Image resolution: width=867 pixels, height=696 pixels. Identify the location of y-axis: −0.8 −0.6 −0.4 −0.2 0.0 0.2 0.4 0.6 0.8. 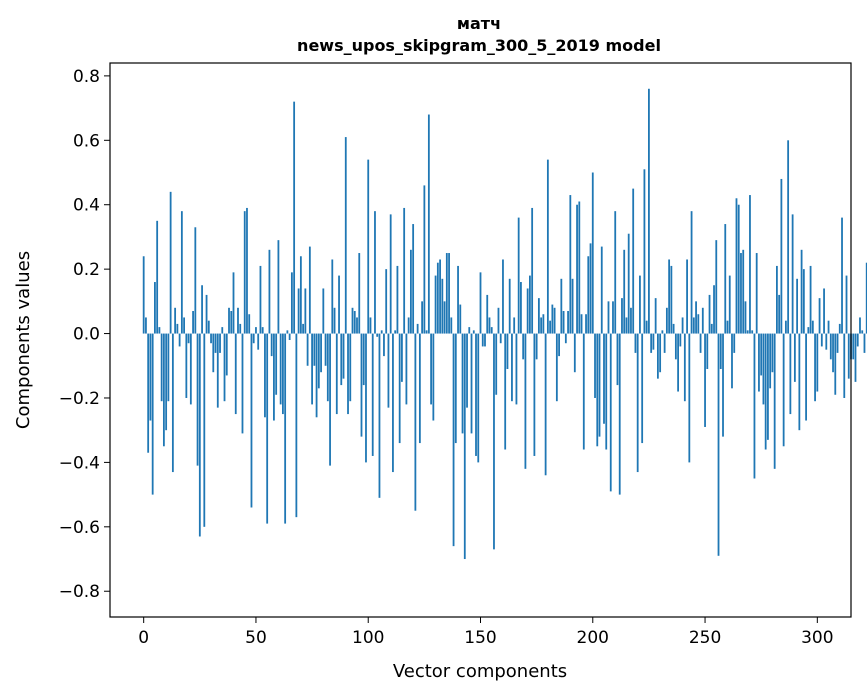
(84, 334).